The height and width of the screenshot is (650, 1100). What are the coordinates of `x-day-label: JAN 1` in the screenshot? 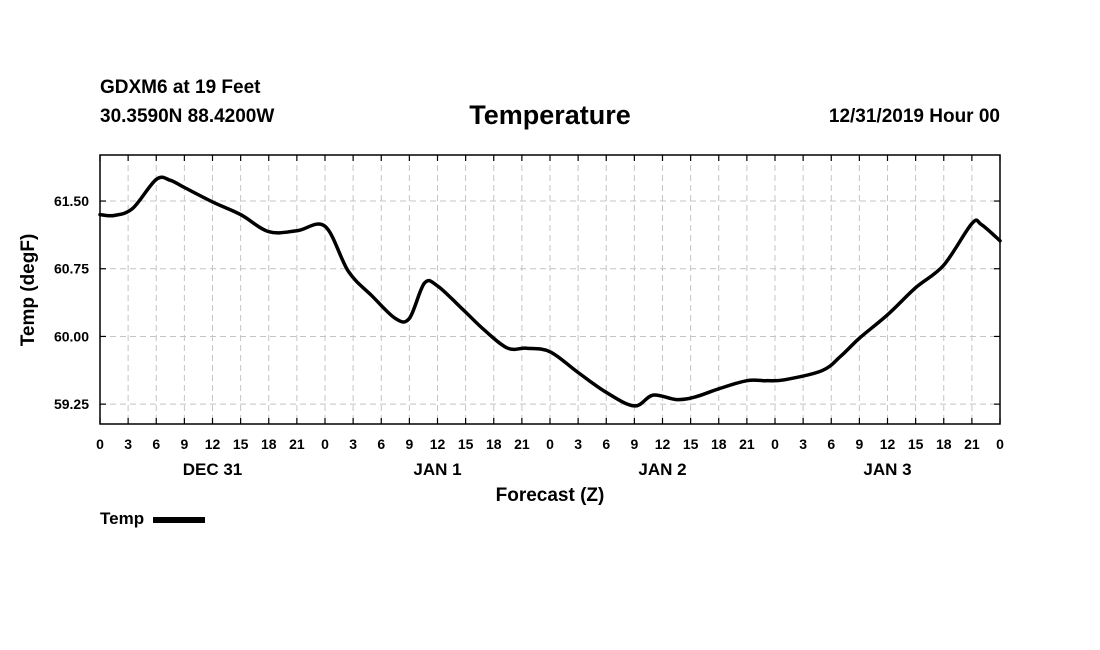 It's located at (437, 469).